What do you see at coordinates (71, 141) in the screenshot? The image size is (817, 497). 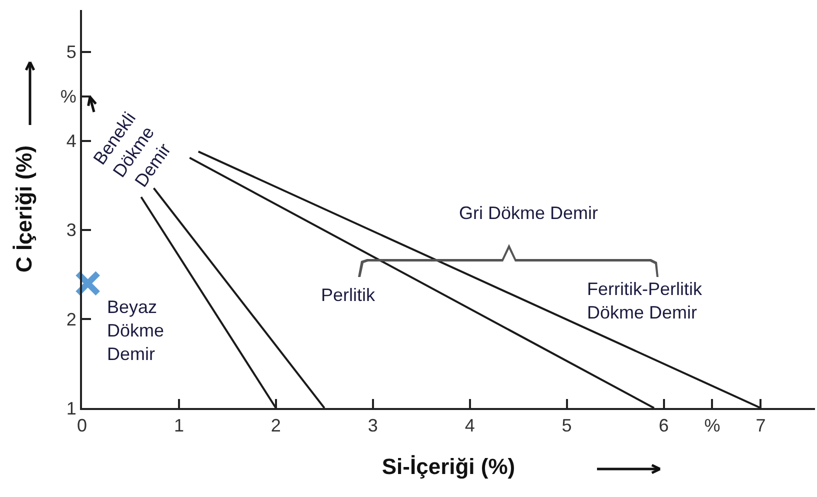 I see `y-tick-label: 4` at bounding box center [71, 141].